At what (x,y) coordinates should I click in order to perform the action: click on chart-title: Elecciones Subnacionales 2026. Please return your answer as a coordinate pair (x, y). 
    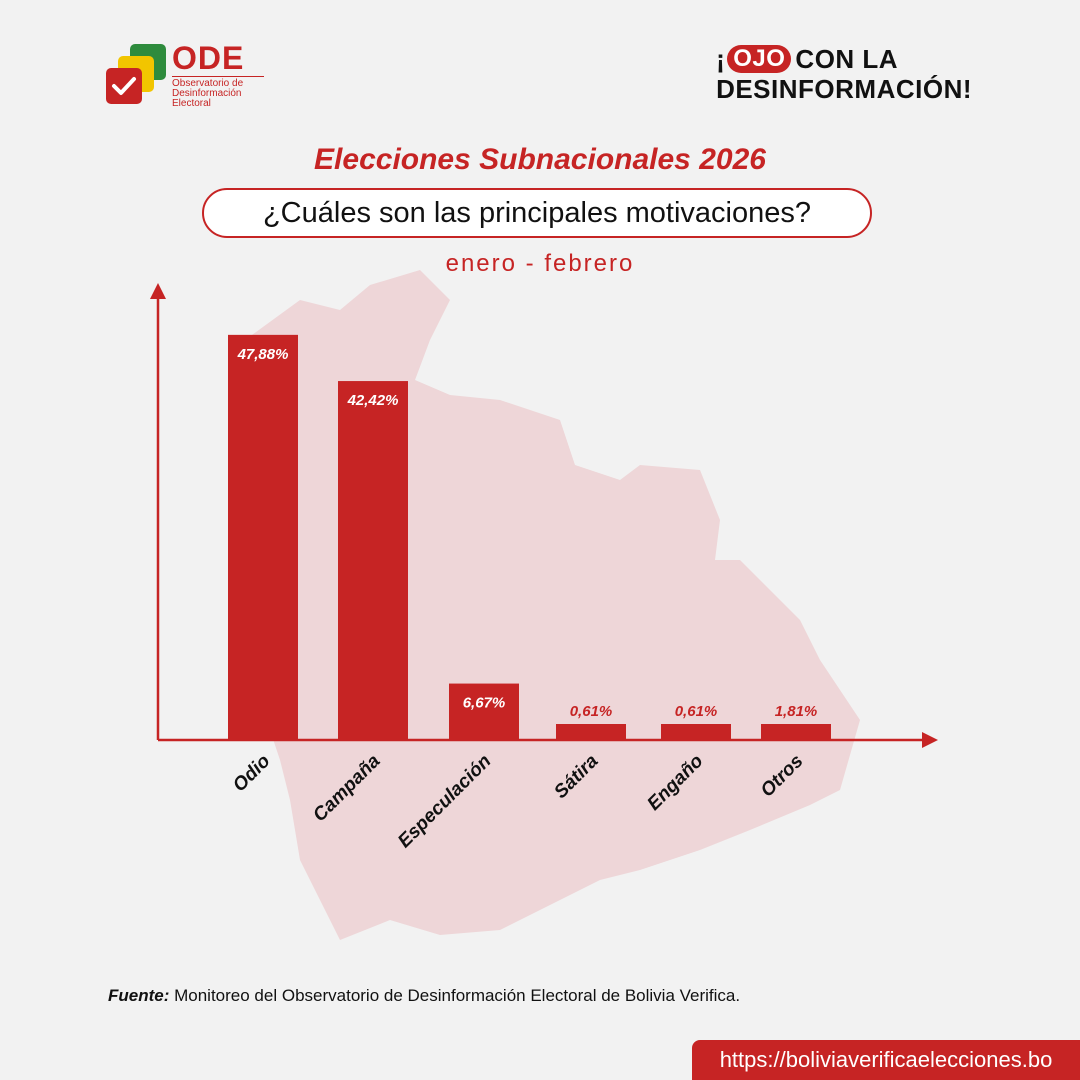
    Looking at the image, I should click on (540, 159).